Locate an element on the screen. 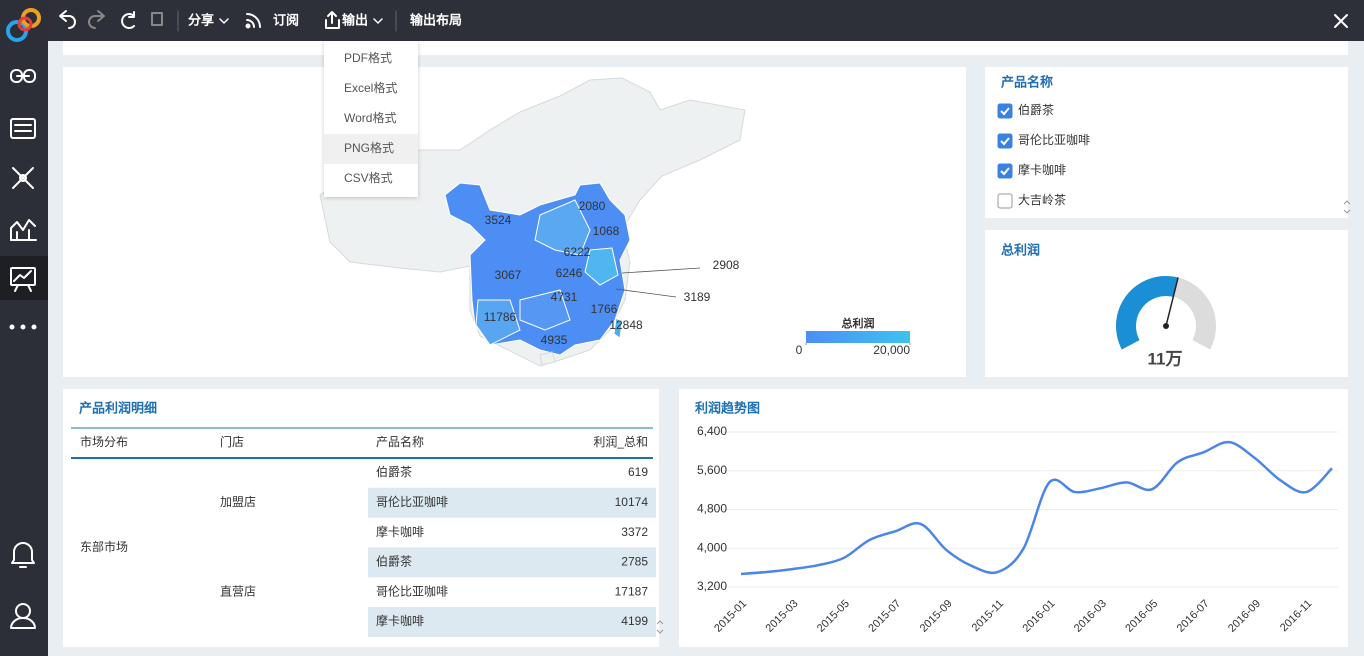  table-header: 门店 is located at coordinates (232, 441).